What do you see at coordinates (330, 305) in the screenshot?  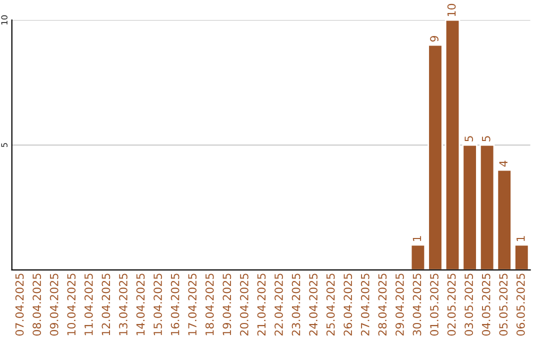 I see `x-tick-label: 25.04.2025` at bounding box center [330, 305].